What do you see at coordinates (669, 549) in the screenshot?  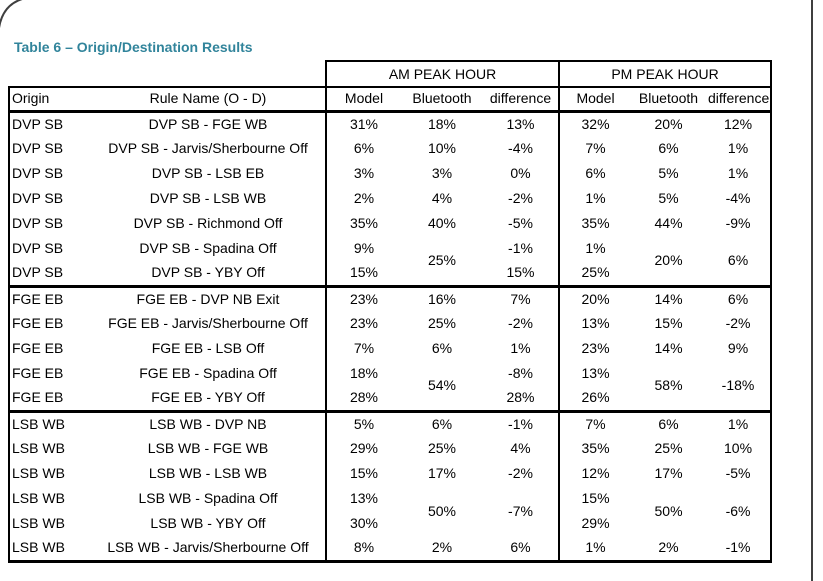 I see `pm-bluetooth-cell: 2%` at bounding box center [669, 549].